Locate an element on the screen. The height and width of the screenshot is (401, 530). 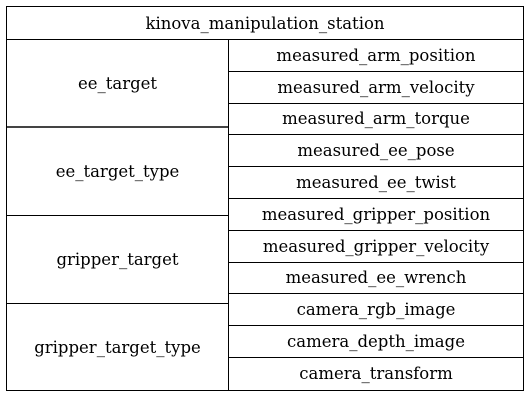
input-port-gripper-target-type: gripper_target_type is located at coordinates (117, 347).